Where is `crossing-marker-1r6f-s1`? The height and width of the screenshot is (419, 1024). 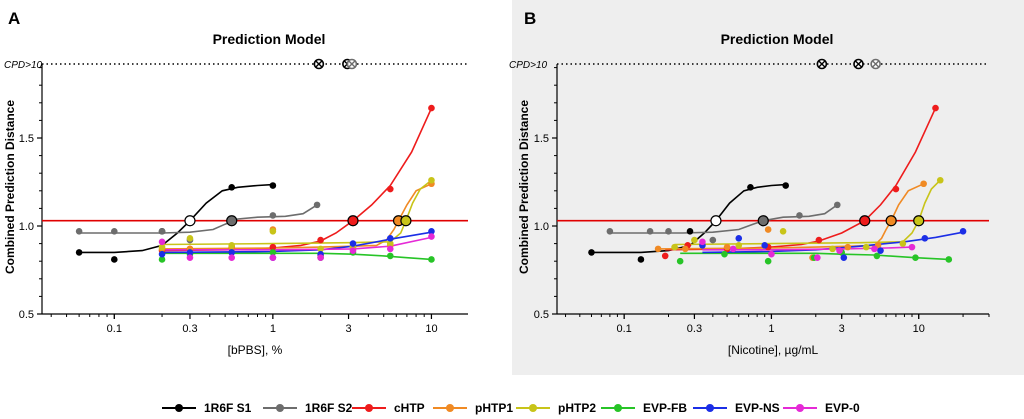 crossing-marker-1r6f-s1 is located at coordinates (716, 221).